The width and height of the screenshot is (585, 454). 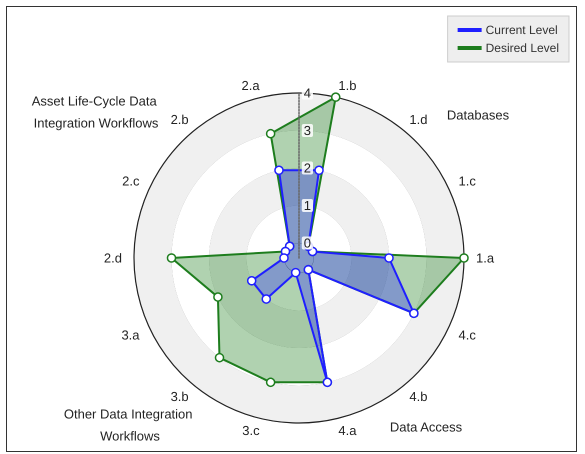 I want to click on text: Data Access, so click(x=426, y=427).